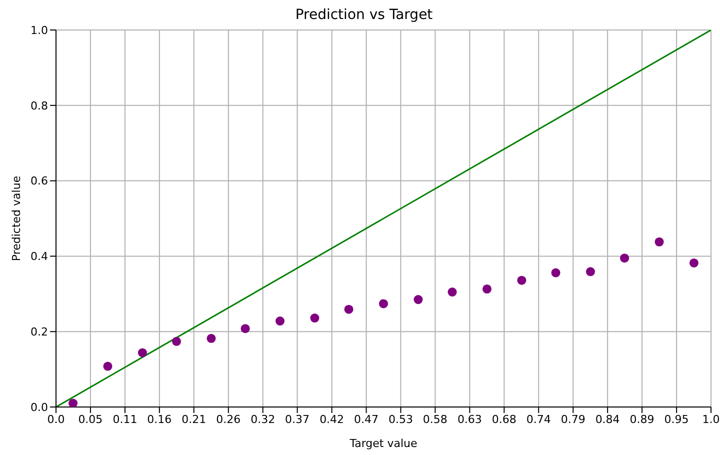 The width and height of the screenshot is (720, 455). I want to click on x-tick-label: 0.74, so click(538, 419).